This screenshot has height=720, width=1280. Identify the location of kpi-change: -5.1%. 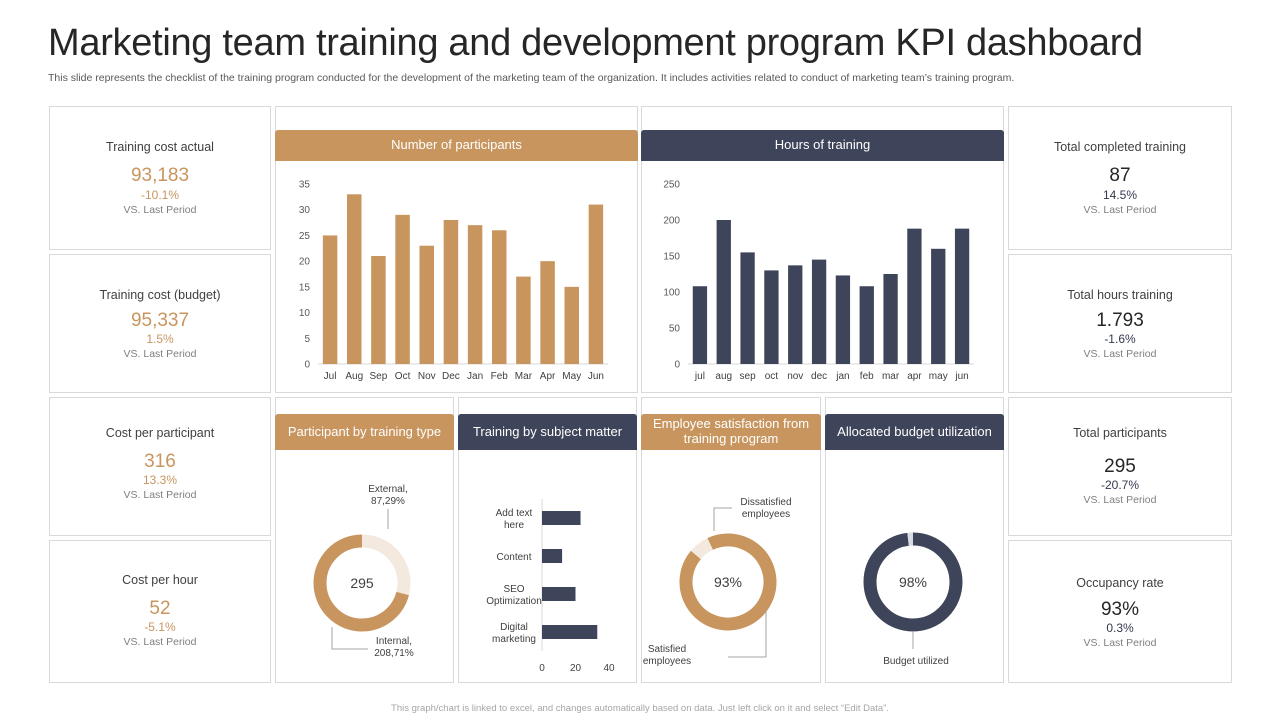
(160, 627).